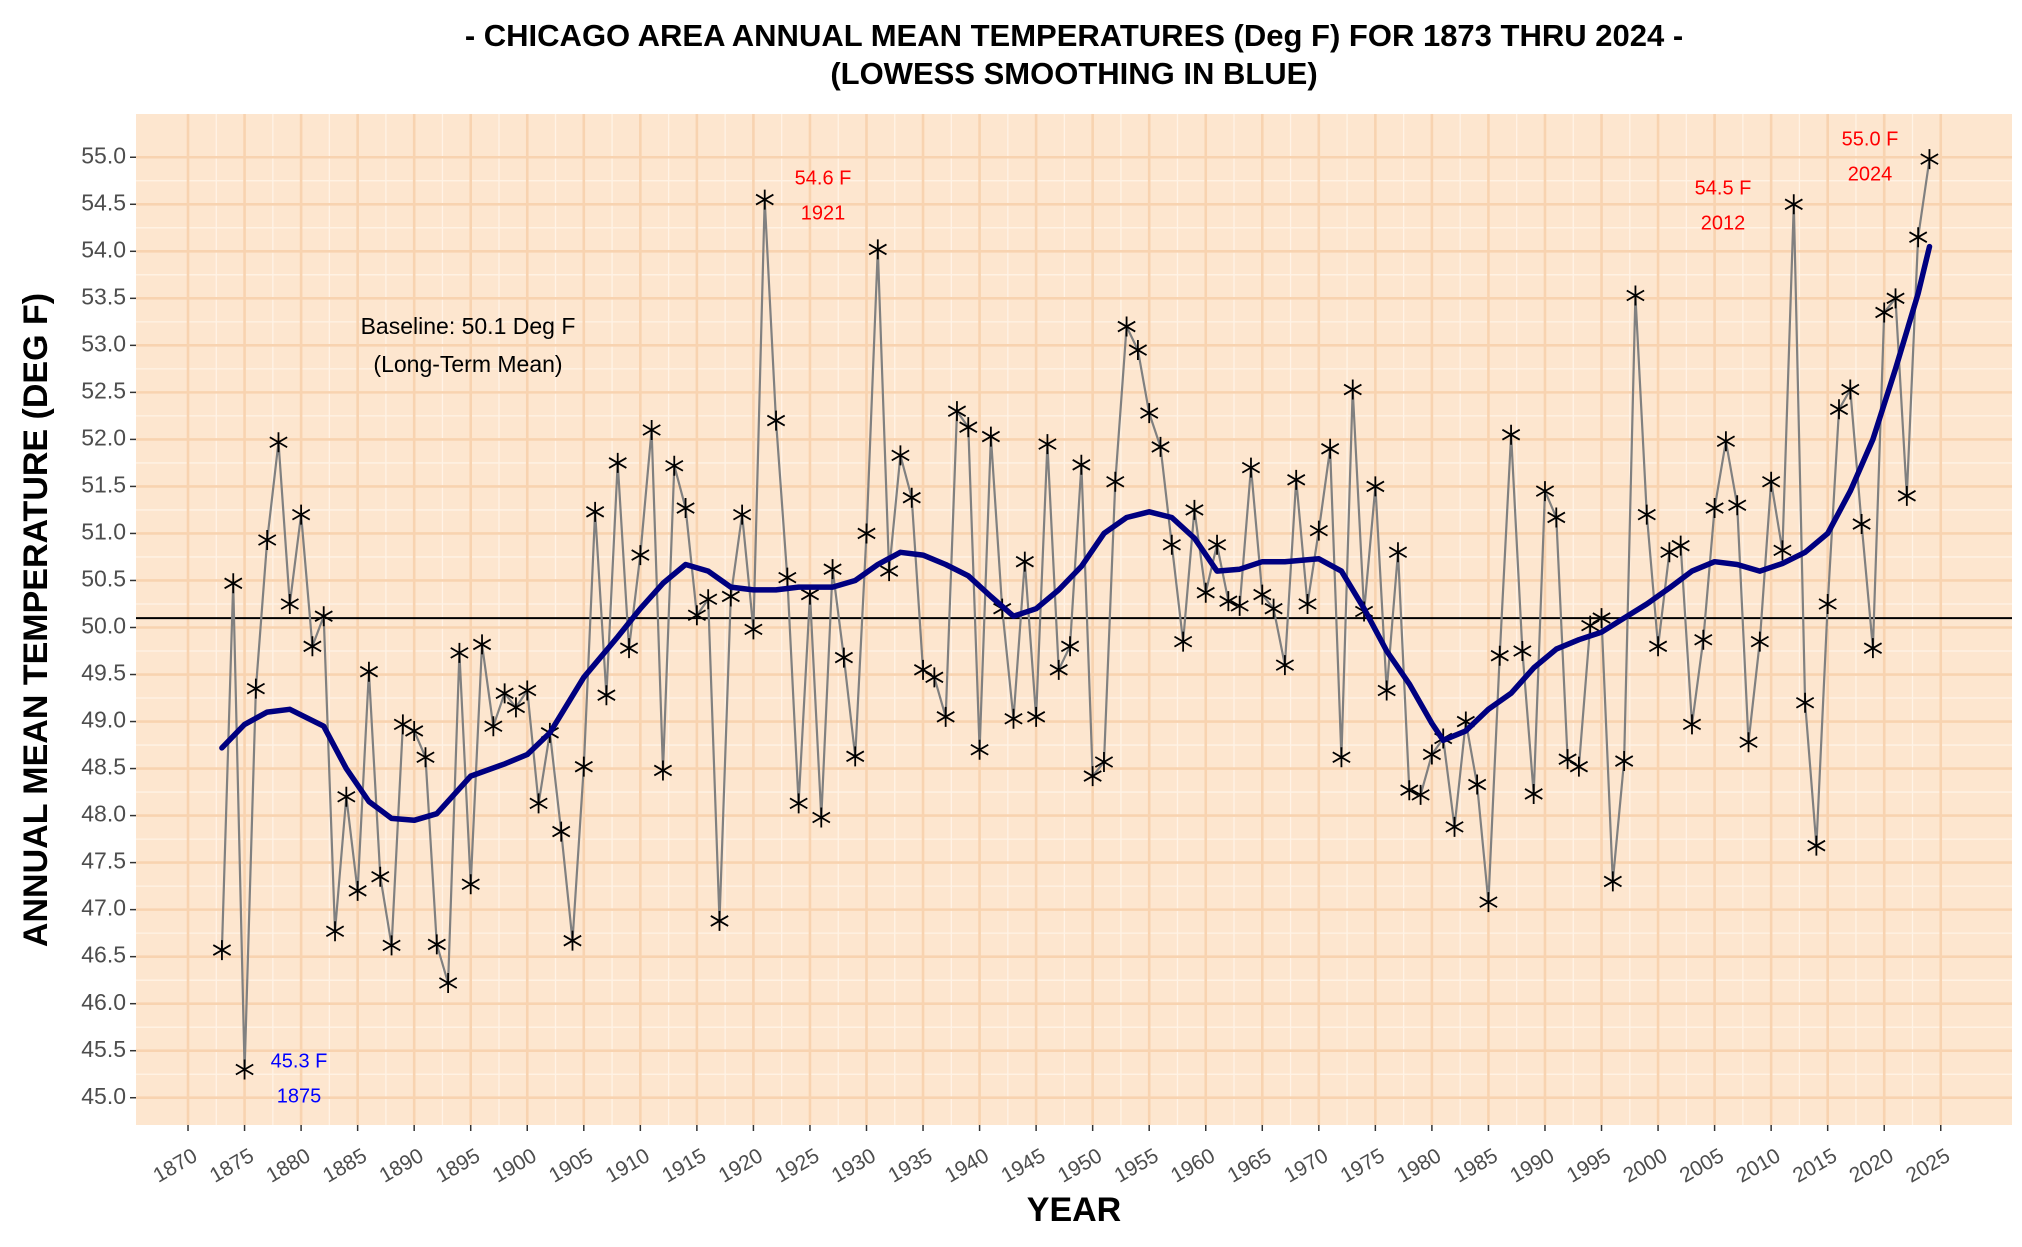 The image size is (2022, 1247). I want to click on annotation: 2012, so click(1723, 223).